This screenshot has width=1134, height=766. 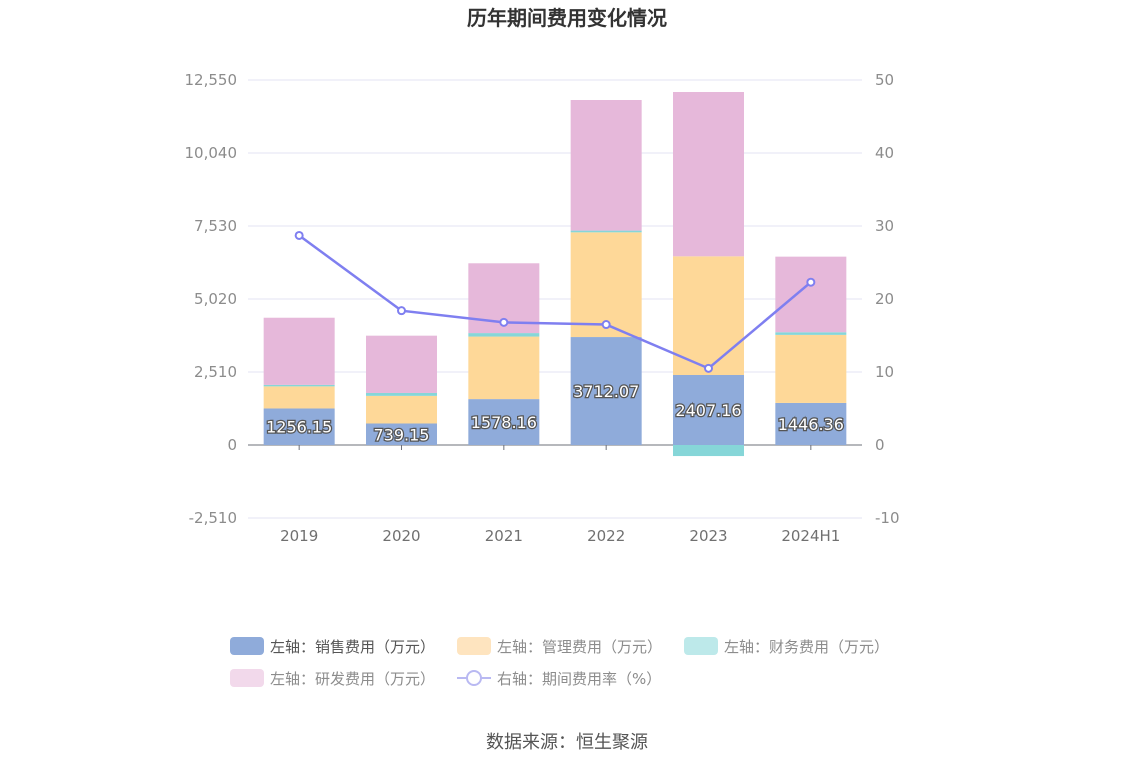 What do you see at coordinates (247, 646) in the screenshot?
I see `legend-swatch-sales` at bounding box center [247, 646].